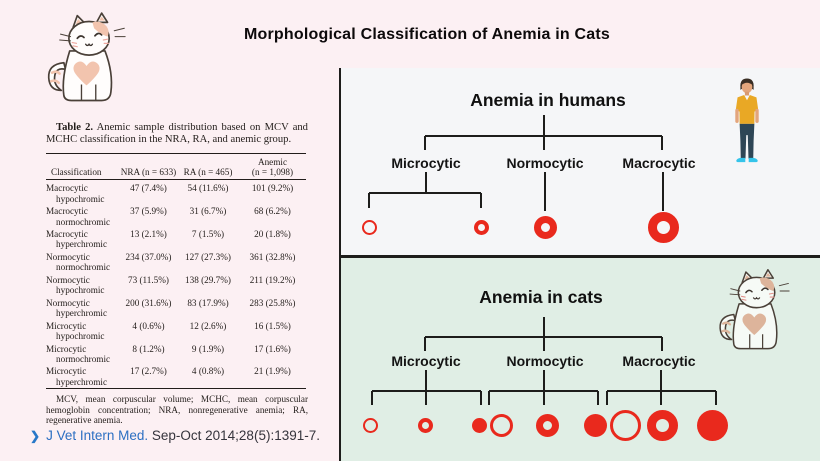 The image size is (820, 461). What do you see at coordinates (148, 302) in the screenshot?
I see `cell-value-nra: 200 (31.6%)` at bounding box center [148, 302].